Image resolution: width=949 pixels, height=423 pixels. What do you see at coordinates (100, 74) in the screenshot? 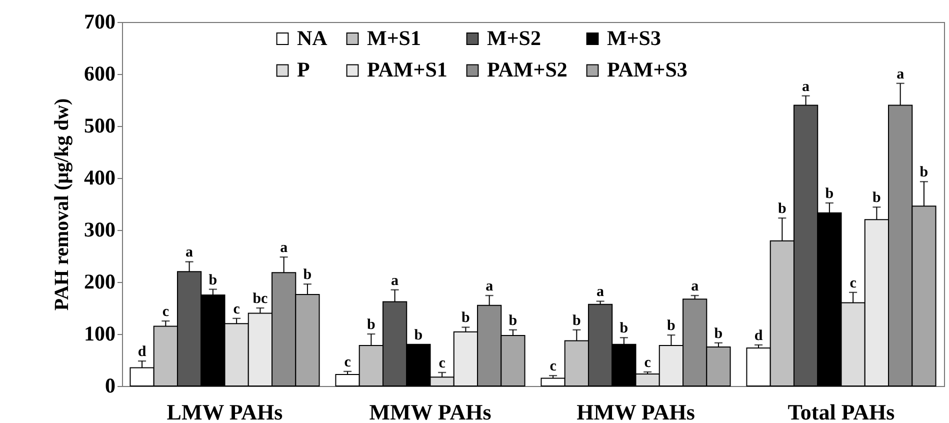
I see `y-tick-label: 600` at bounding box center [100, 74].